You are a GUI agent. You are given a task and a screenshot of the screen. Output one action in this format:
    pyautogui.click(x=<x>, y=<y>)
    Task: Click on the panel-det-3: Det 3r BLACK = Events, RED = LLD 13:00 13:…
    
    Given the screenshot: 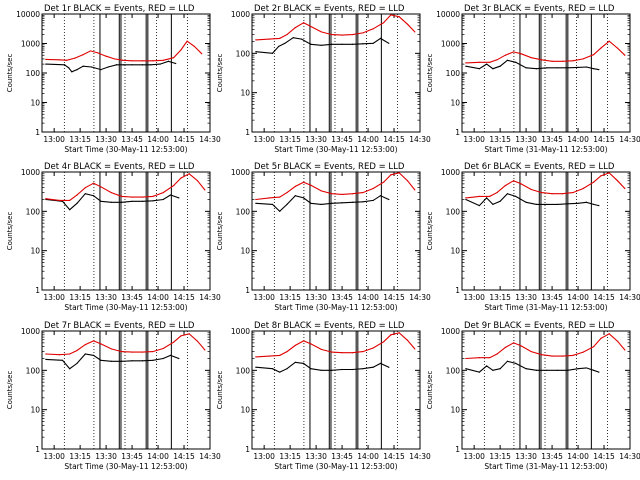 What is the action you would take?
    pyautogui.click(x=533, y=79)
    